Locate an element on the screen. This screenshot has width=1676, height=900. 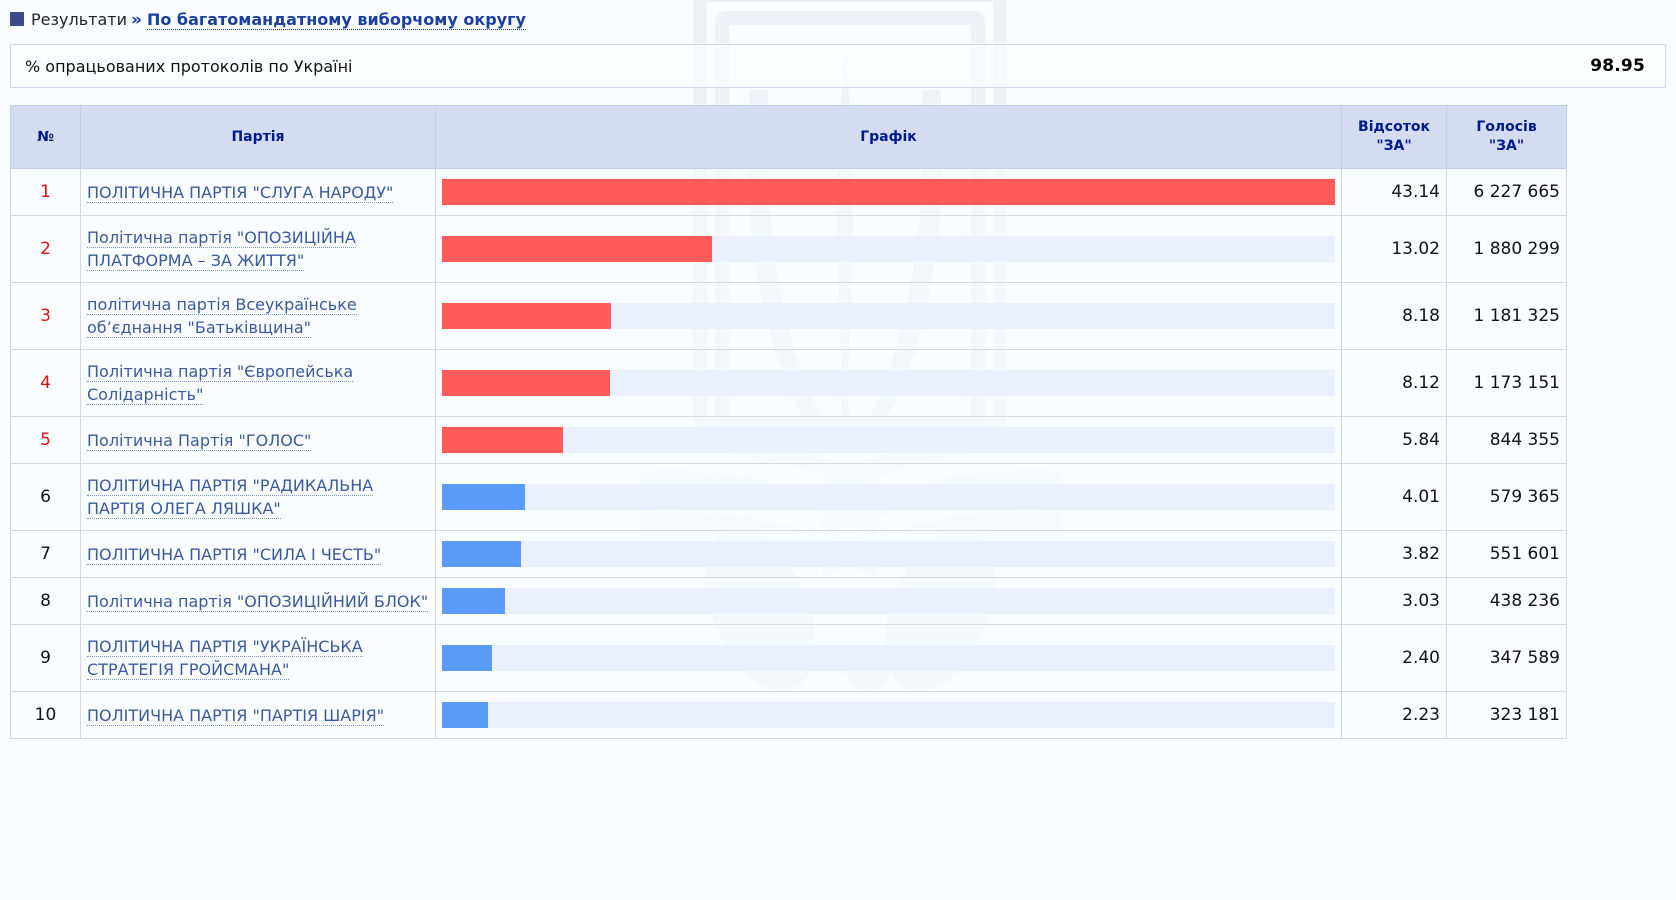
row-party-cell: Політична партія "ОПОЗИЦІЙНИЙ БЛОК" is located at coordinates (258, 601).